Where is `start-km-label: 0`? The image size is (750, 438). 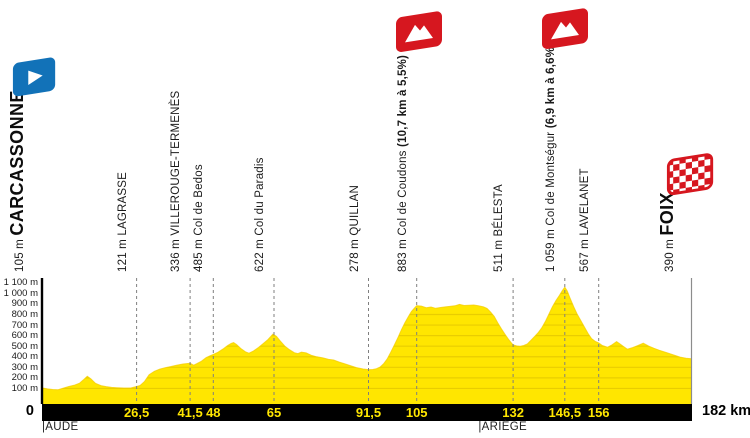 start-km-label: 0 is located at coordinates (29, 411).